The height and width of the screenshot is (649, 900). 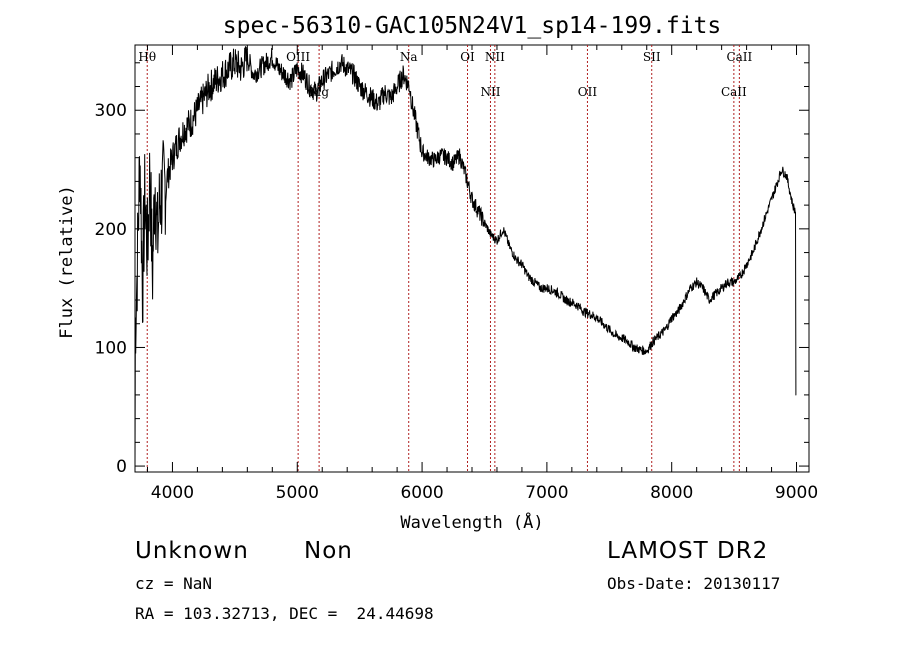 I want to click on chart-title: spec-56310-GAC105N24V1_sp14-199.fits, so click(x=472, y=26).